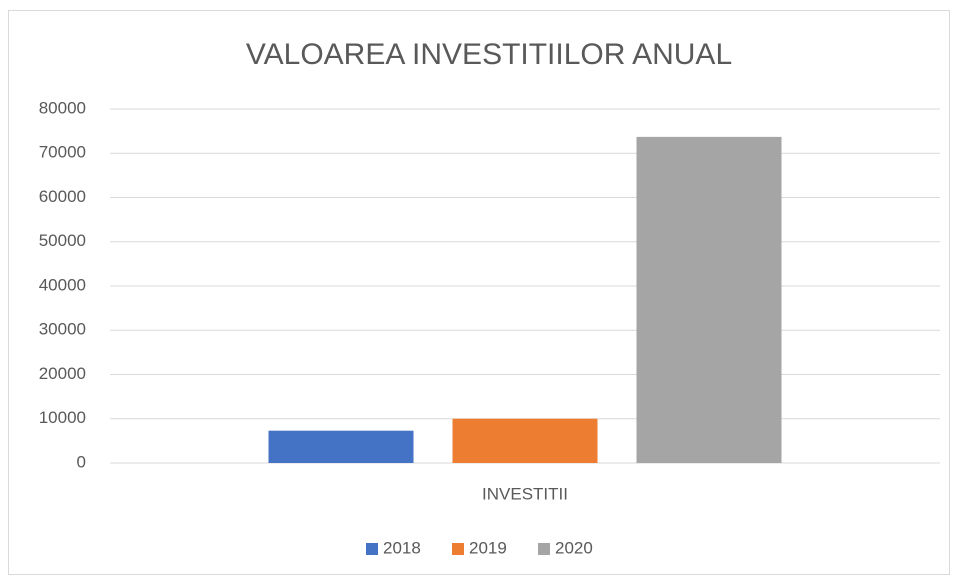  I want to click on y-tick-label: 40000, so click(62, 284).